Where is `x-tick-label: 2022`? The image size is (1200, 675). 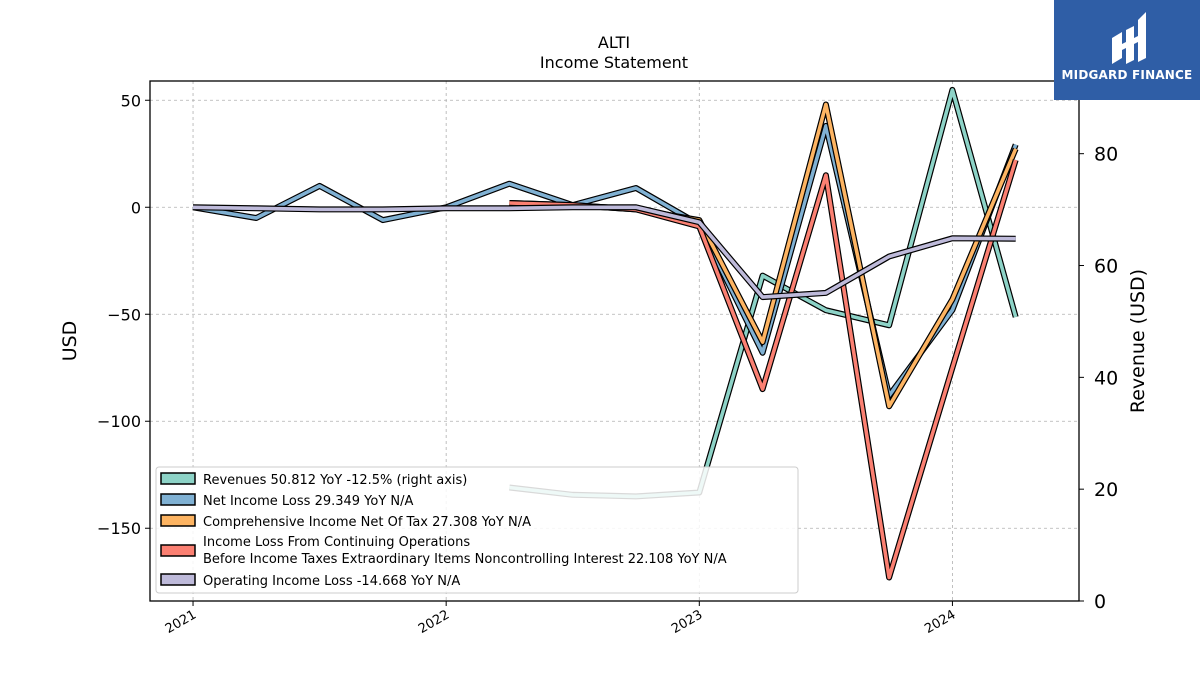 x-tick-label: 2022 is located at coordinates (434, 622).